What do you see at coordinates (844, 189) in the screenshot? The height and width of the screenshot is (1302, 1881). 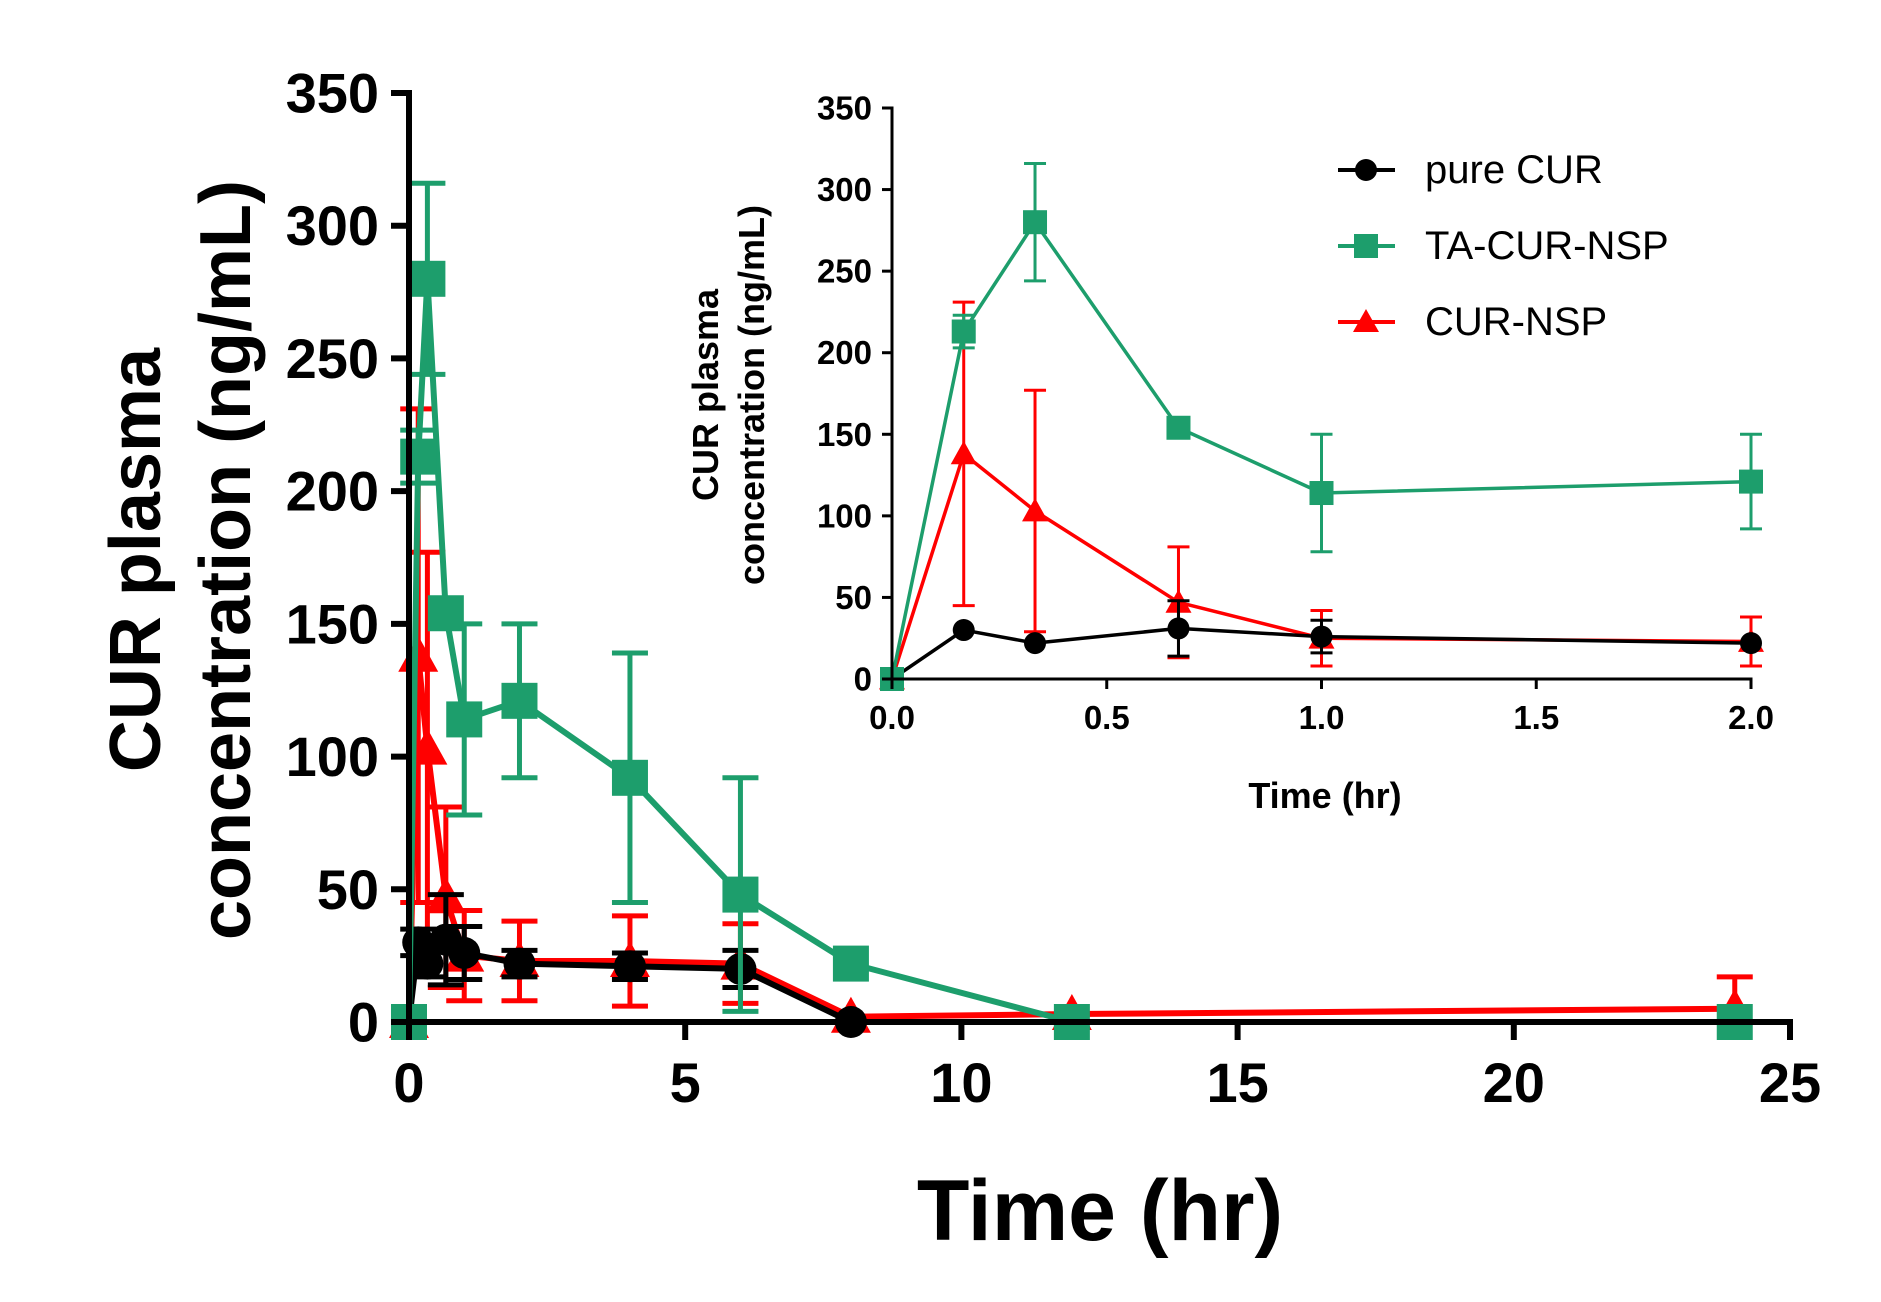 I see `inset-y-tick-label: 300` at bounding box center [844, 189].